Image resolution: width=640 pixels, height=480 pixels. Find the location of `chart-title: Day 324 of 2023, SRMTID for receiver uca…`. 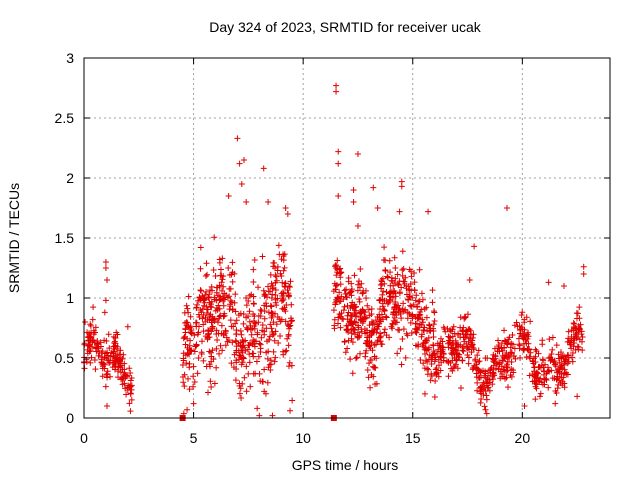

chart-title: Day 324 of 2023, SRMTID for receiver uca… is located at coordinates (345, 27).